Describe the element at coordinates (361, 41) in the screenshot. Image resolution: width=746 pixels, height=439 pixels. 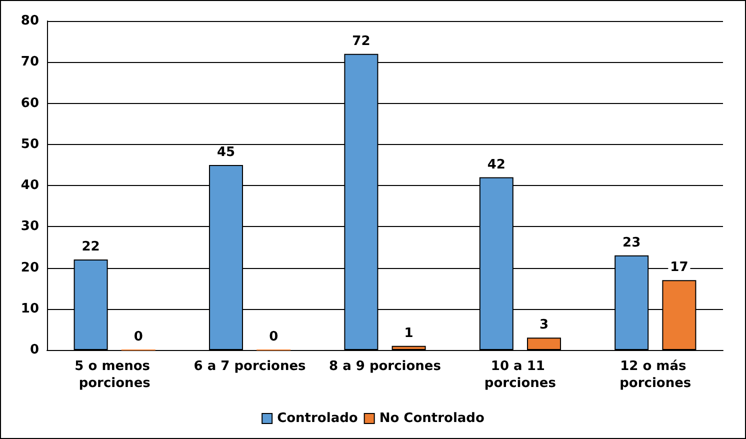
I see `data-label: 72` at that location.